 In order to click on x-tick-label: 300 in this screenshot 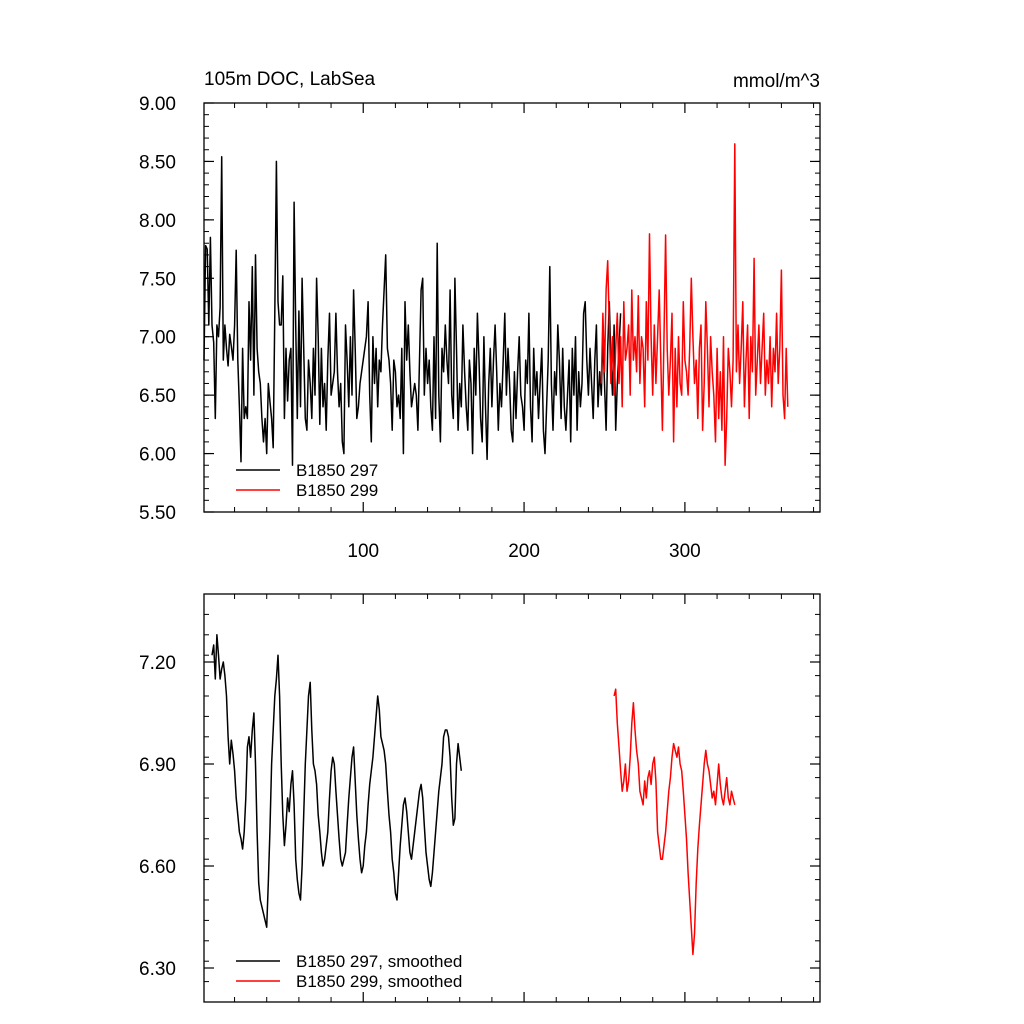, I will do `click(685, 551)`.